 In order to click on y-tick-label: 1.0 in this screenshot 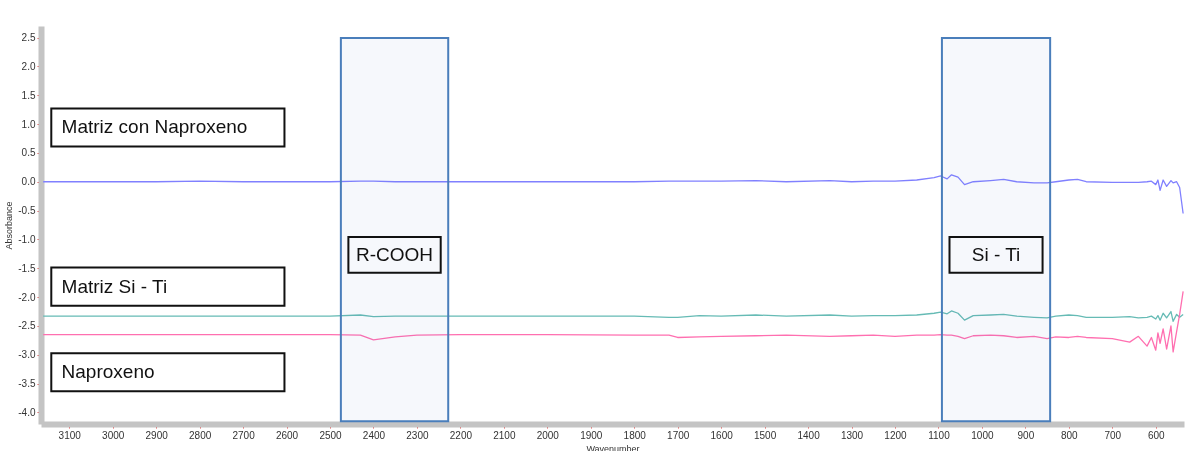, I will do `click(28, 124)`.